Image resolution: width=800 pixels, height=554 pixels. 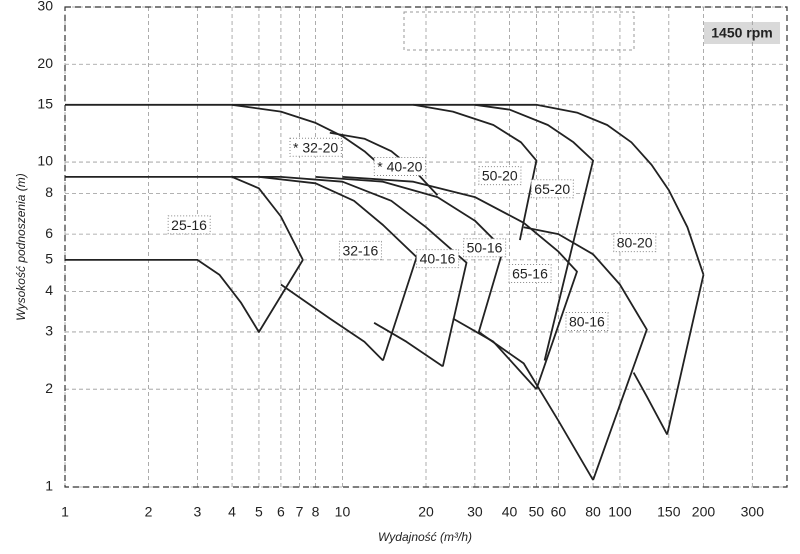 What do you see at coordinates (21, 246) in the screenshot?
I see `y-axis-label: Wysokość podnoszenia (m)` at bounding box center [21, 246].